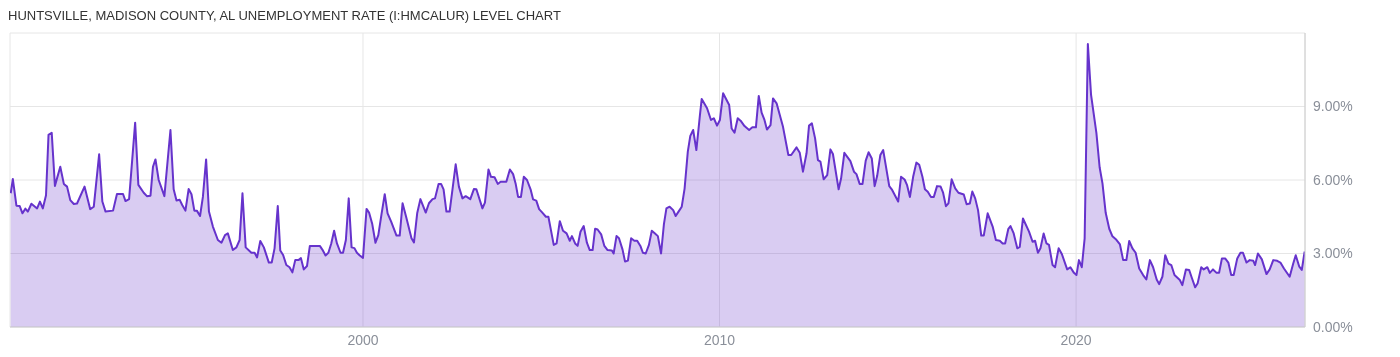 The height and width of the screenshot is (357, 1400). I want to click on y-tick-label: 0.00%, so click(1333, 326).